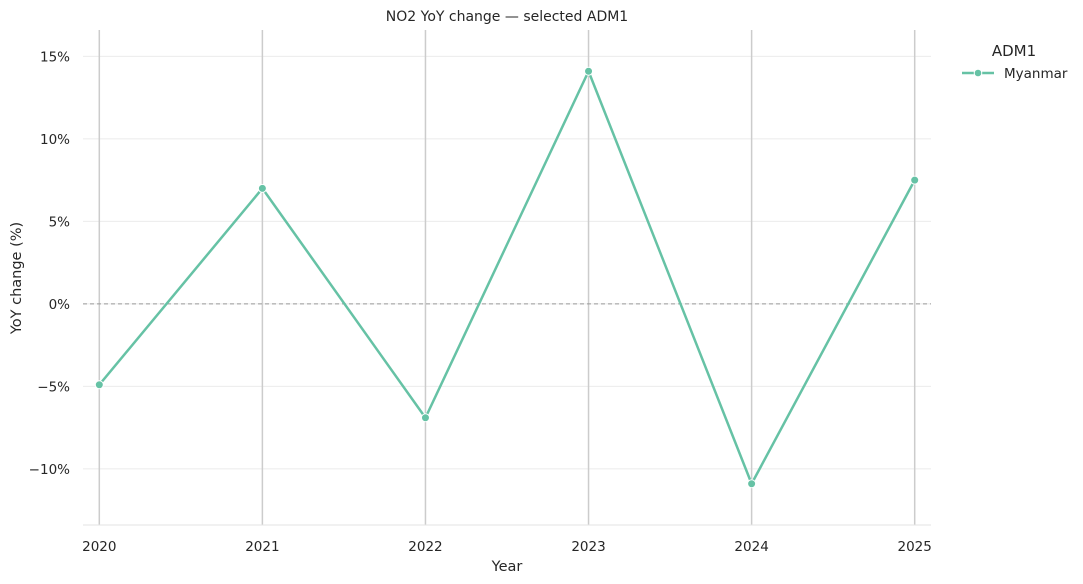 The width and height of the screenshot is (1083, 584). What do you see at coordinates (60, 222) in the screenshot?
I see `y-tick-label: 5%` at bounding box center [60, 222].